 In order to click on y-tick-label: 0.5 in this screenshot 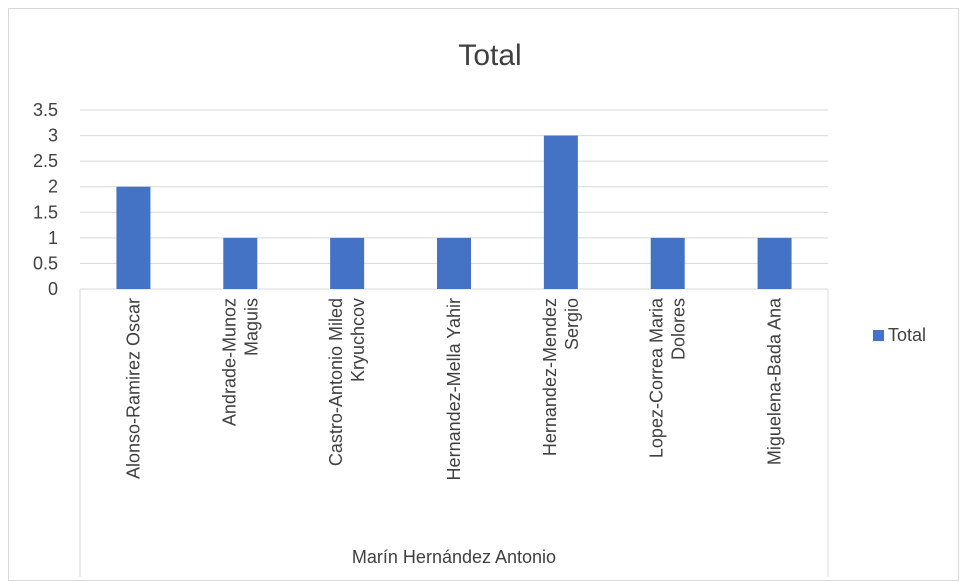, I will do `click(45, 263)`.